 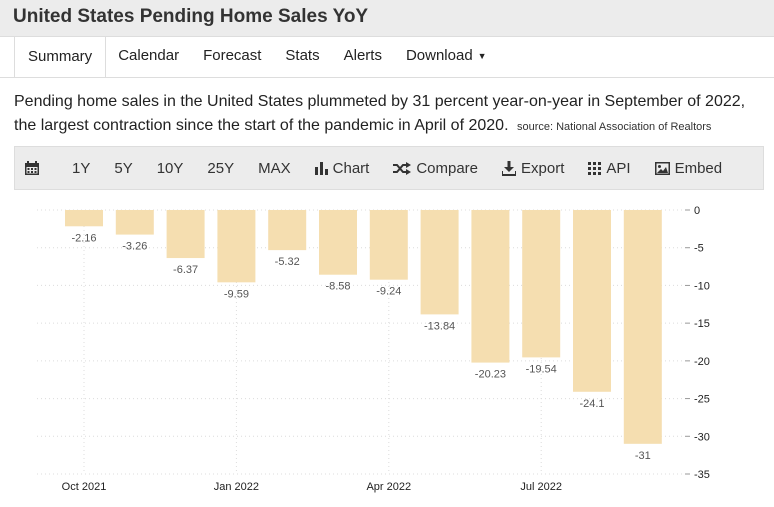 What do you see at coordinates (509, 168) in the screenshot?
I see `download-icon` at bounding box center [509, 168].